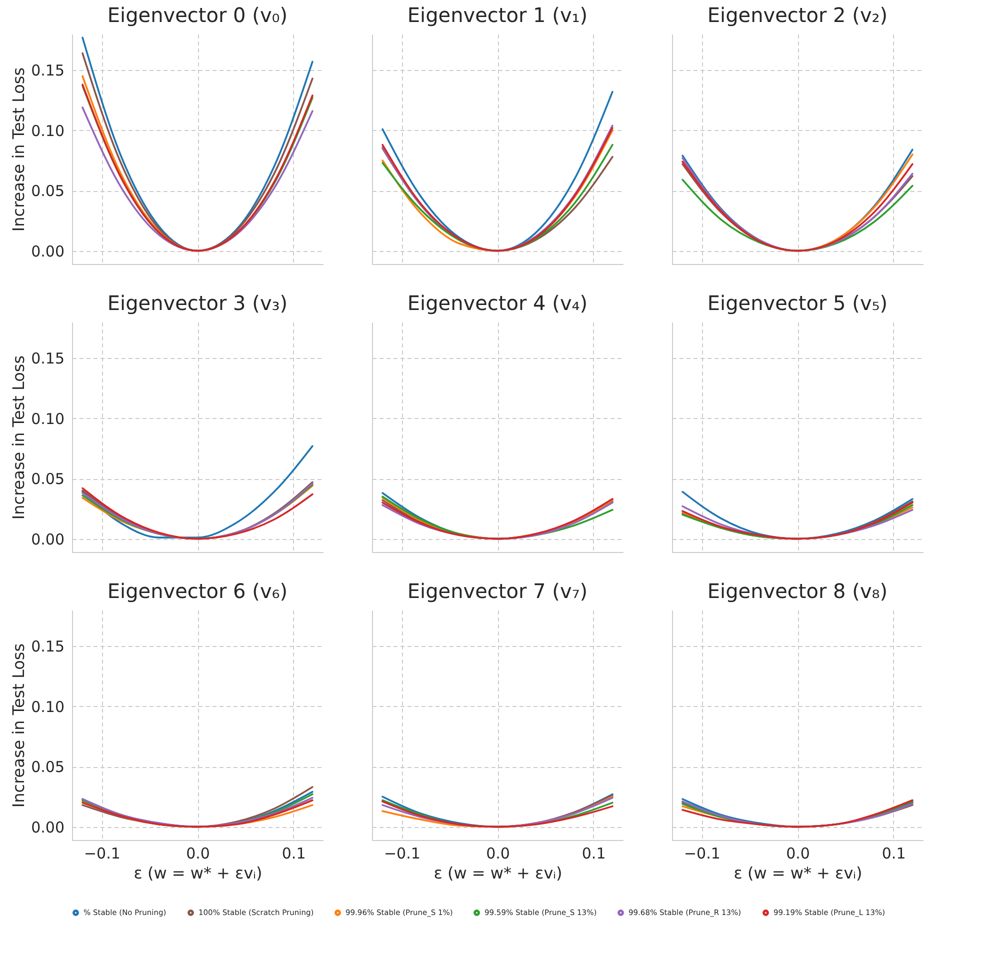  What do you see at coordinates (197, 591) in the screenshot?
I see `chart-title: Eigenvector 6 (v₆)` at bounding box center [197, 591].